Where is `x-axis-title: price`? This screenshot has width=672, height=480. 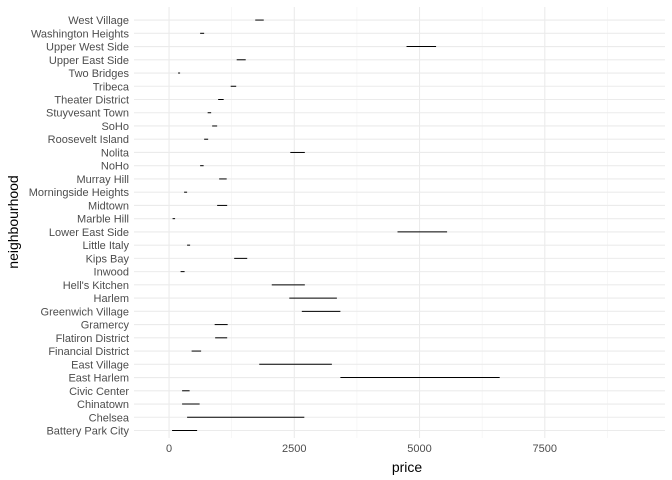 x-axis-title: price is located at coordinates (407, 467).